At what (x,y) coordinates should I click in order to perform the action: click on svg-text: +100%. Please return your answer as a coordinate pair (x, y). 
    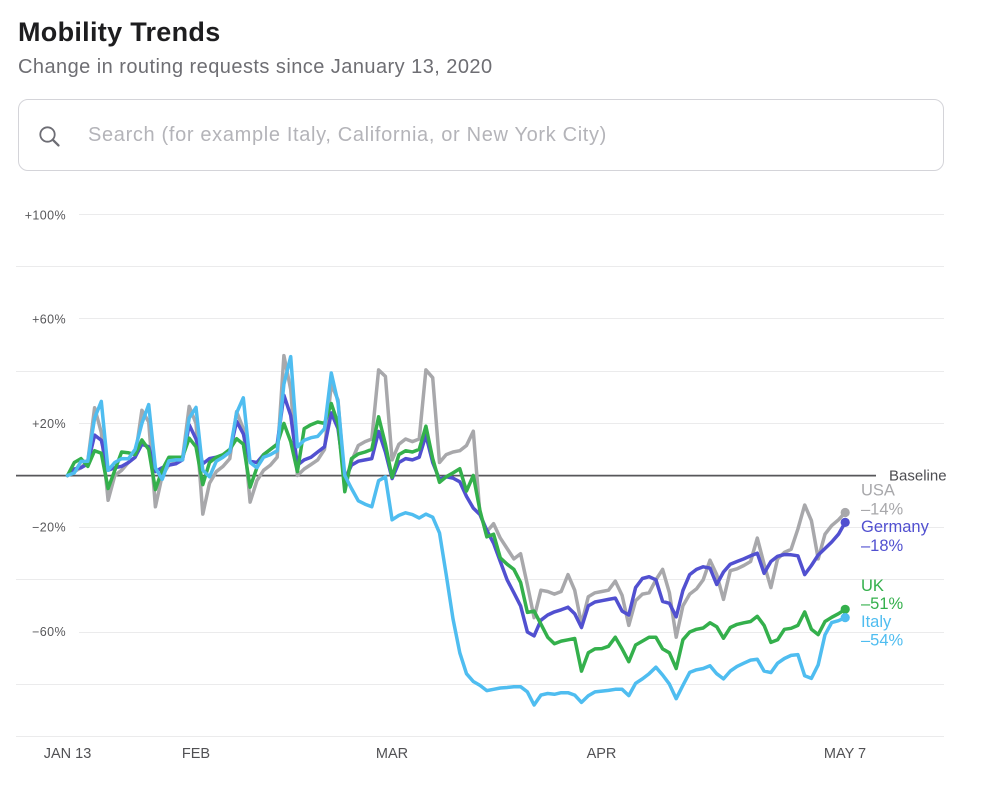
    Looking at the image, I should click on (45, 215).